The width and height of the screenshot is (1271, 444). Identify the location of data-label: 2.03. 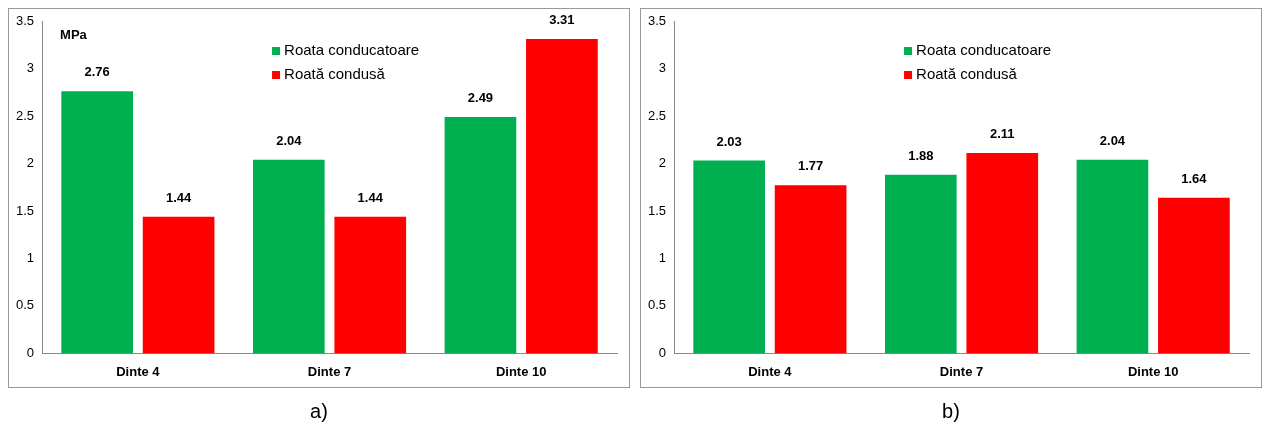
(729, 141).